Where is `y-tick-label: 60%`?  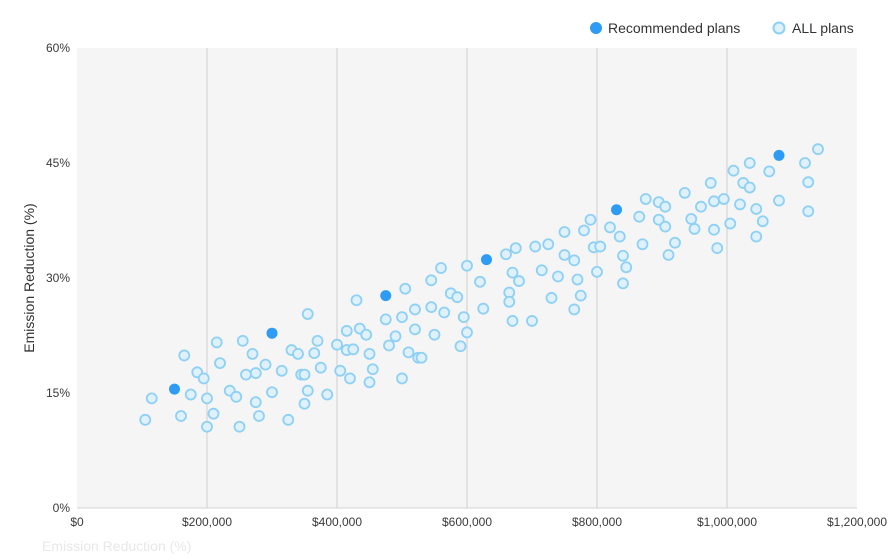 y-tick-label: 60% is located at coordinates (58, 48).